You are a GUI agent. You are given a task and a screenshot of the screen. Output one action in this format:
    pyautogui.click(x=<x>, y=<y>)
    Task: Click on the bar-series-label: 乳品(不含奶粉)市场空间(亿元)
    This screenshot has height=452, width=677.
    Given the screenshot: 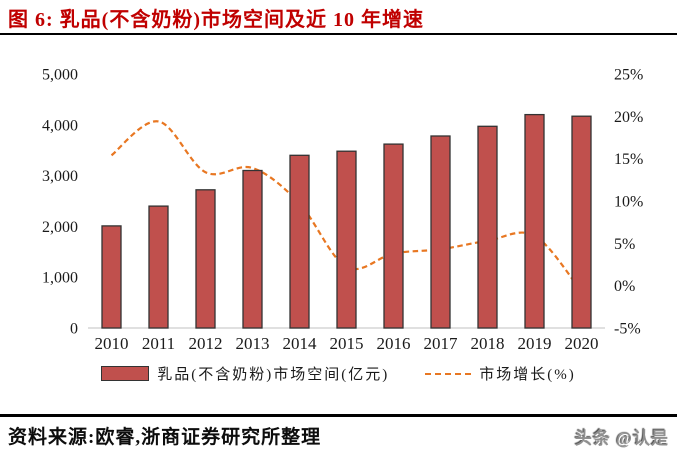 What is the action you would take?
    pyautogui.click(x=273, y=375)
    